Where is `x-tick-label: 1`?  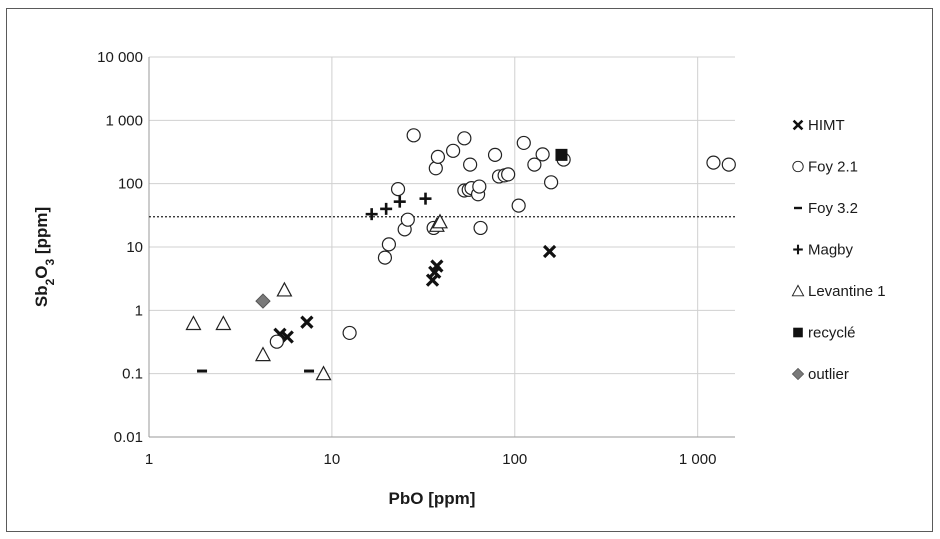 x-tick-label: 1 is located at coordinates (149, 459).